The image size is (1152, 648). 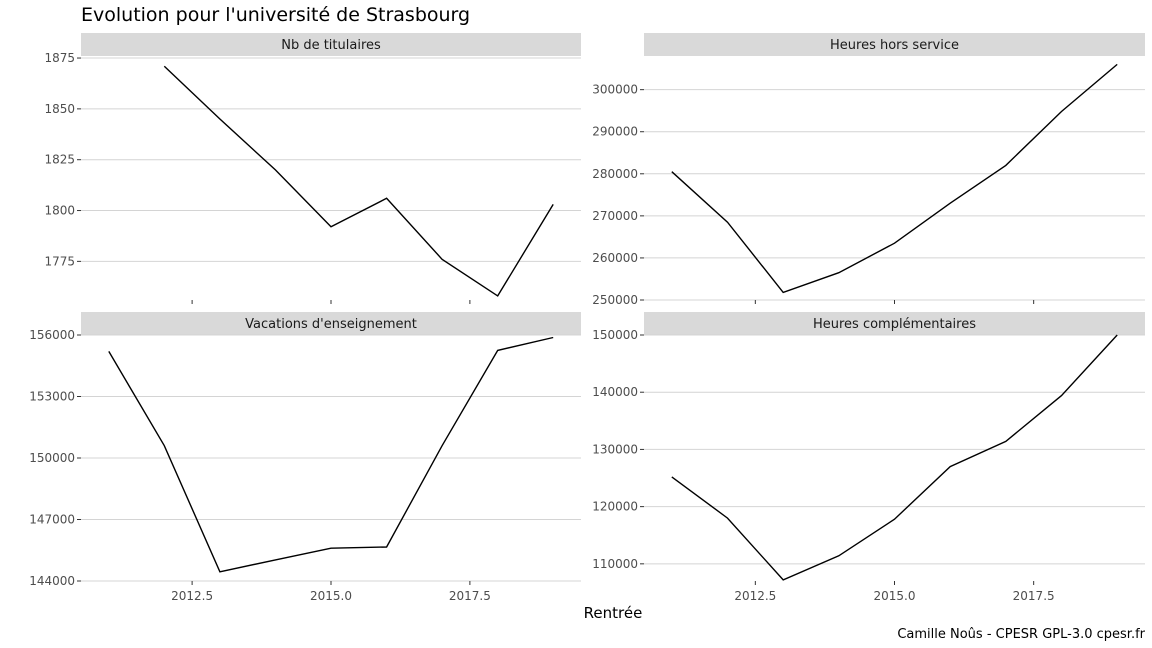 What do you see at coordinates (615, 392) in the screenshot?
I see `y-tick-label: 140000` at bounding box center [615, 392].